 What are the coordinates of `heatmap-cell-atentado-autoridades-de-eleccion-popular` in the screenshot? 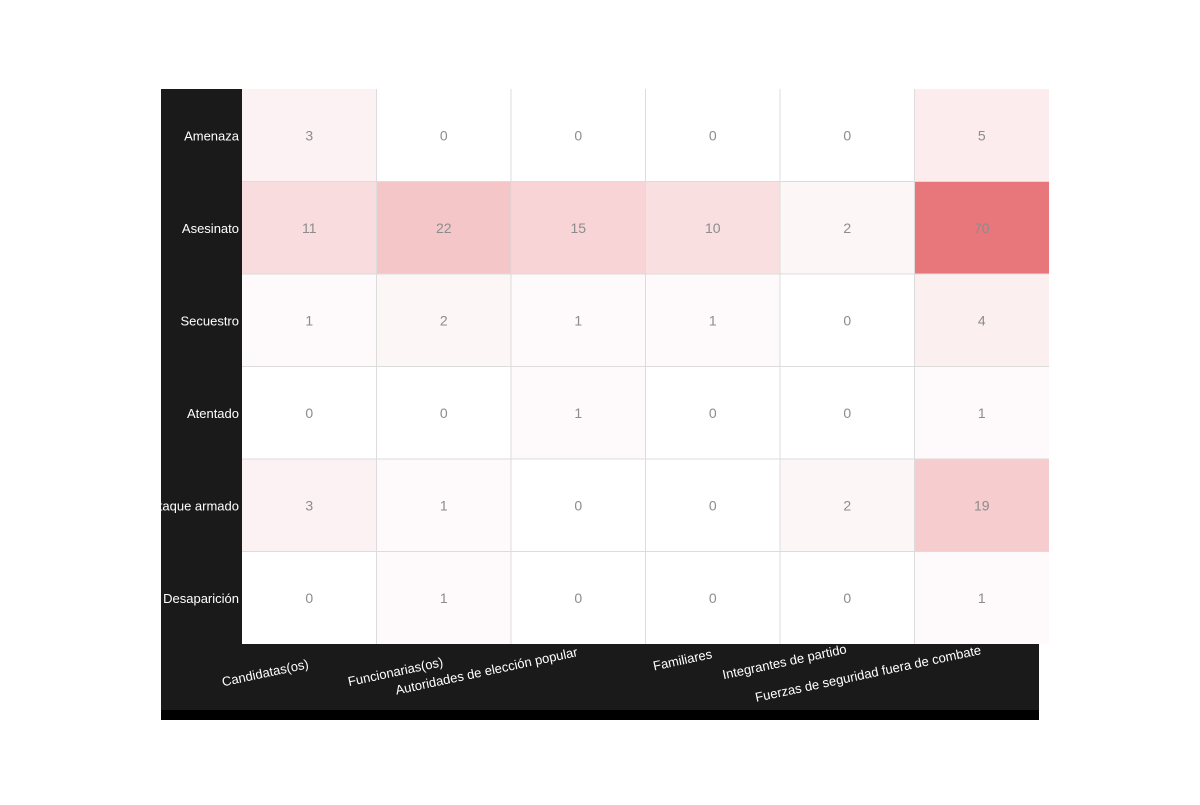 It's located at (578, 412).